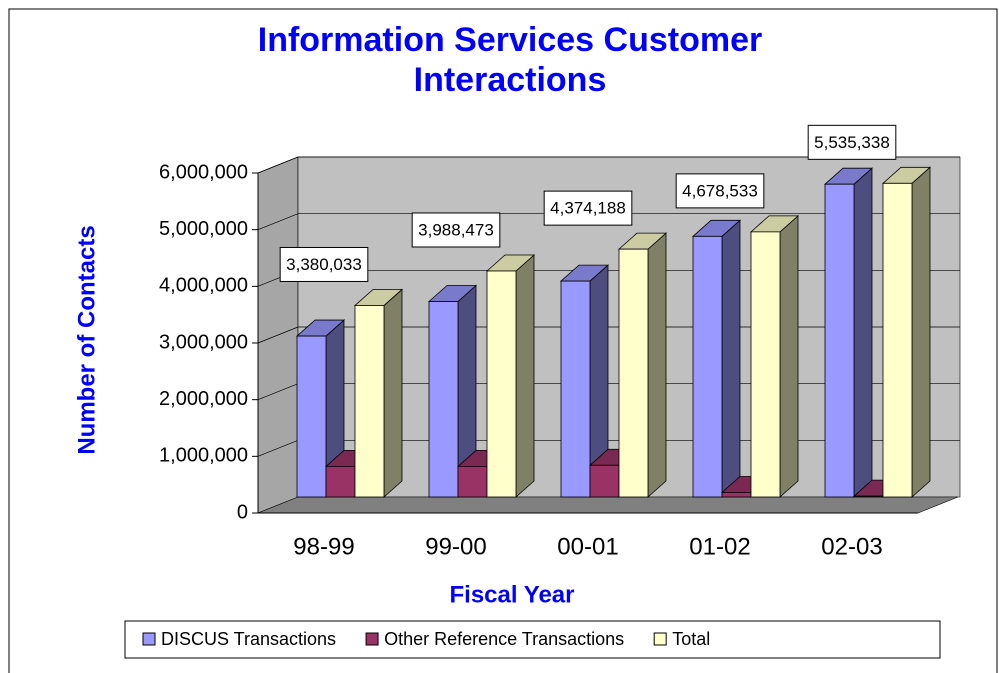 This screenshot has width=999, height=673. What do you see at coordinates (851, 546) in the screenshot?
I see `x-tick-label: 02-03` at bounding box center [851, 546].